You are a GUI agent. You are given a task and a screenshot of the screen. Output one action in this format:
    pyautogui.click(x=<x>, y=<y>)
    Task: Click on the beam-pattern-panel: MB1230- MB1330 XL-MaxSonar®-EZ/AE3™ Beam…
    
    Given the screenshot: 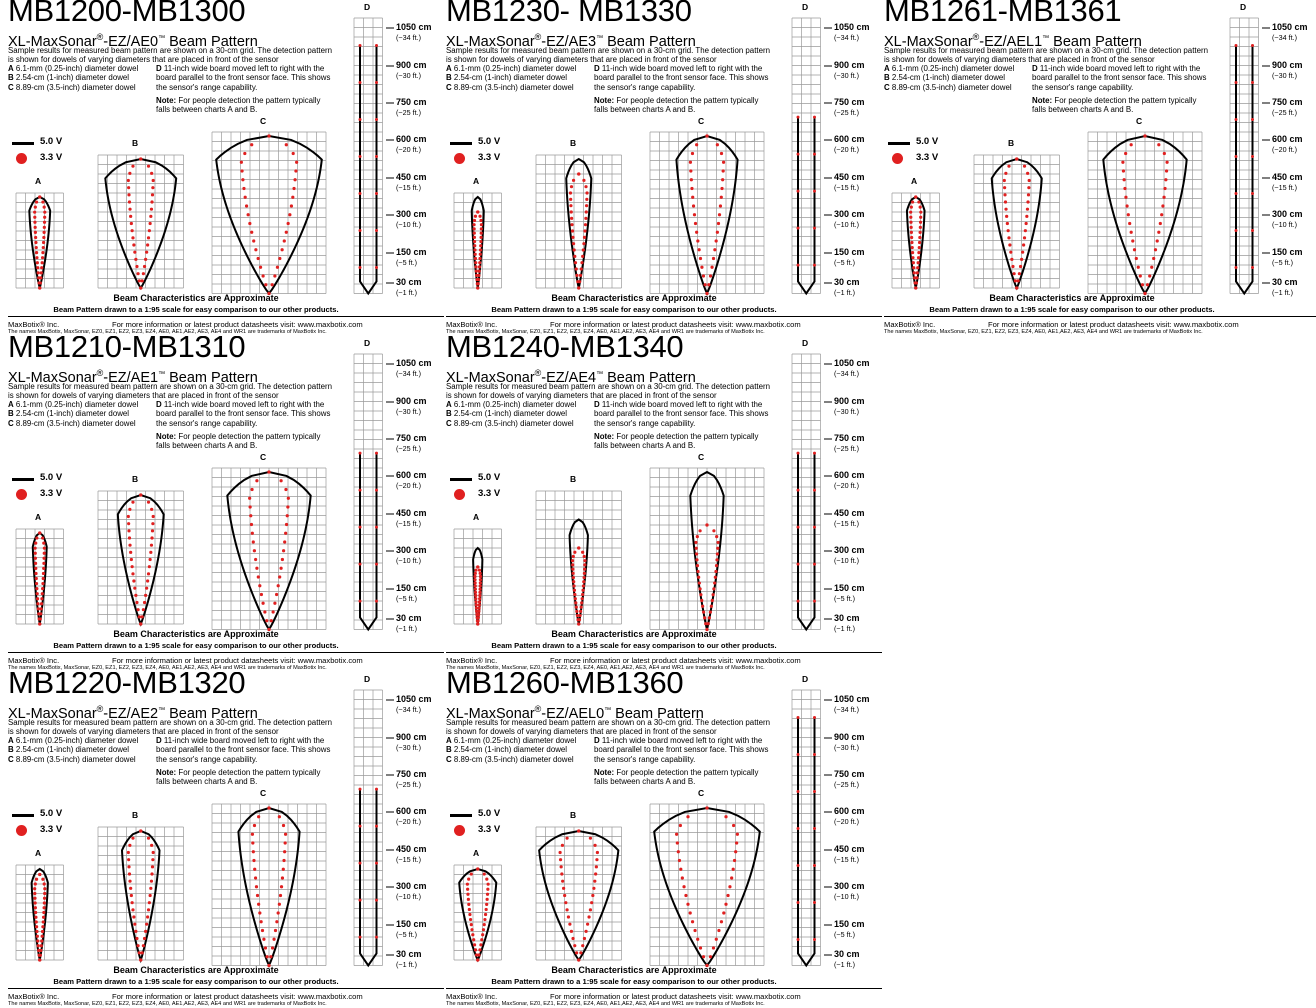 What is the action you would take?
    pyautogui.click(x=663, y=168)
    